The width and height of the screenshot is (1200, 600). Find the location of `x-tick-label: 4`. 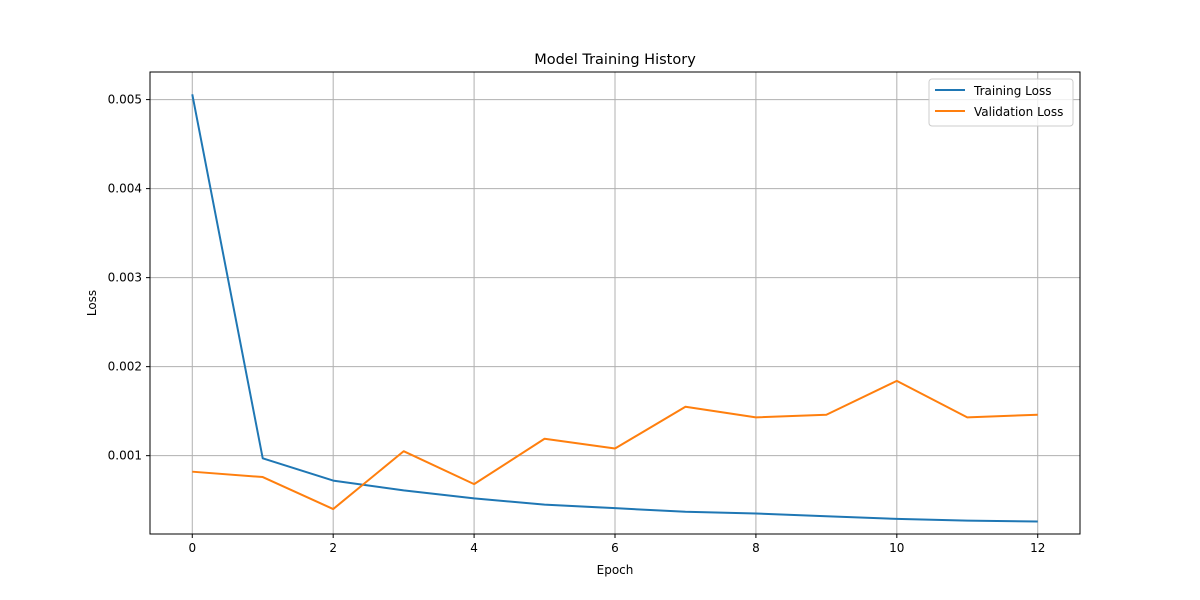

x-tick-label: 4 is located at coordinates (474, 548).